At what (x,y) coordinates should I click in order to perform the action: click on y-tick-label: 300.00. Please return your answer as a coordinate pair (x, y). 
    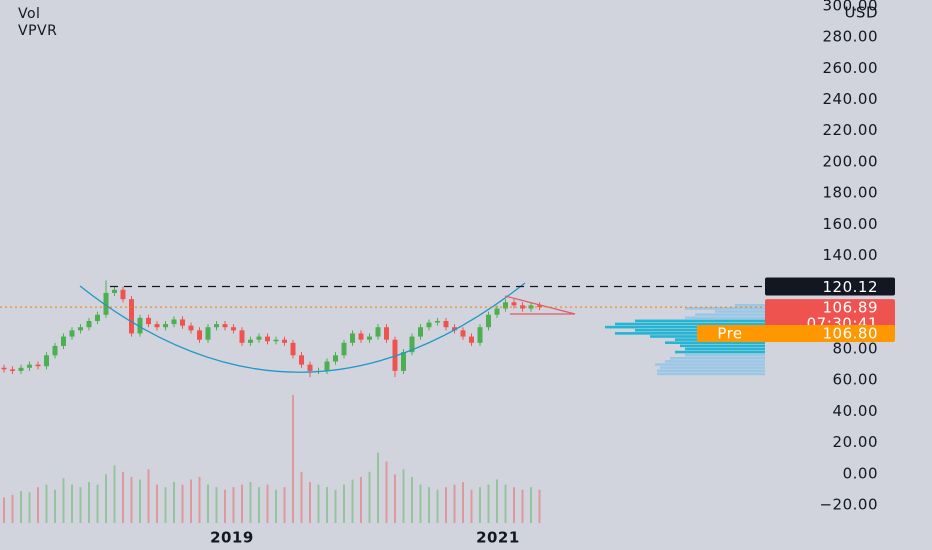
    Looking at the image, I should click on (851, 7).